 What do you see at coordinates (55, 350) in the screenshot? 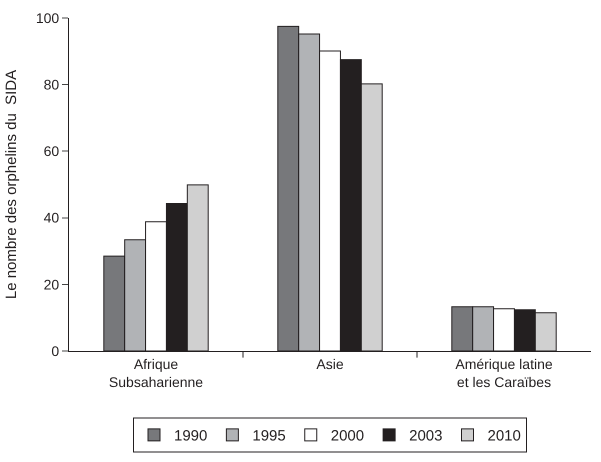
I see `y-tick-label: 0` at bounding box center [55, 350].